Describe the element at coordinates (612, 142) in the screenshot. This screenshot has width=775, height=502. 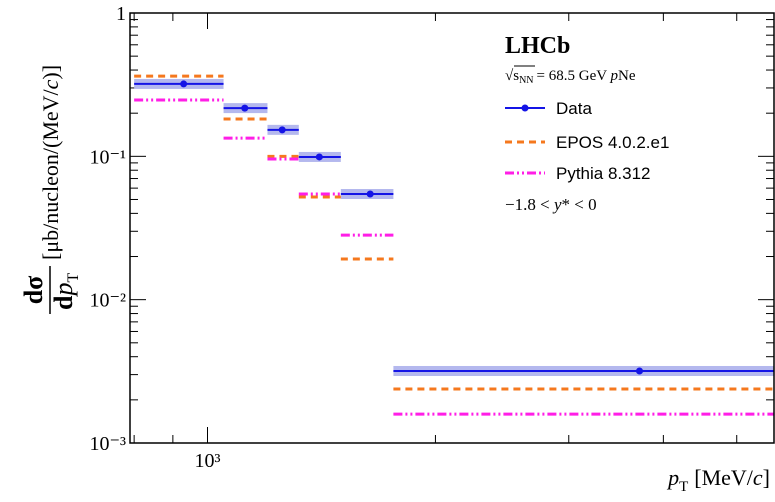
I see `legend-label: EPOS 4.0.2.e1` at that location.